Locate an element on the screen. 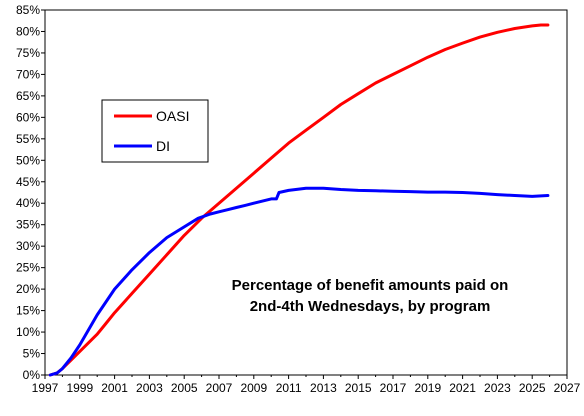 This screenshot has width=584, height=416. y-tick-label: 25% is located at coordinates (28, 268).